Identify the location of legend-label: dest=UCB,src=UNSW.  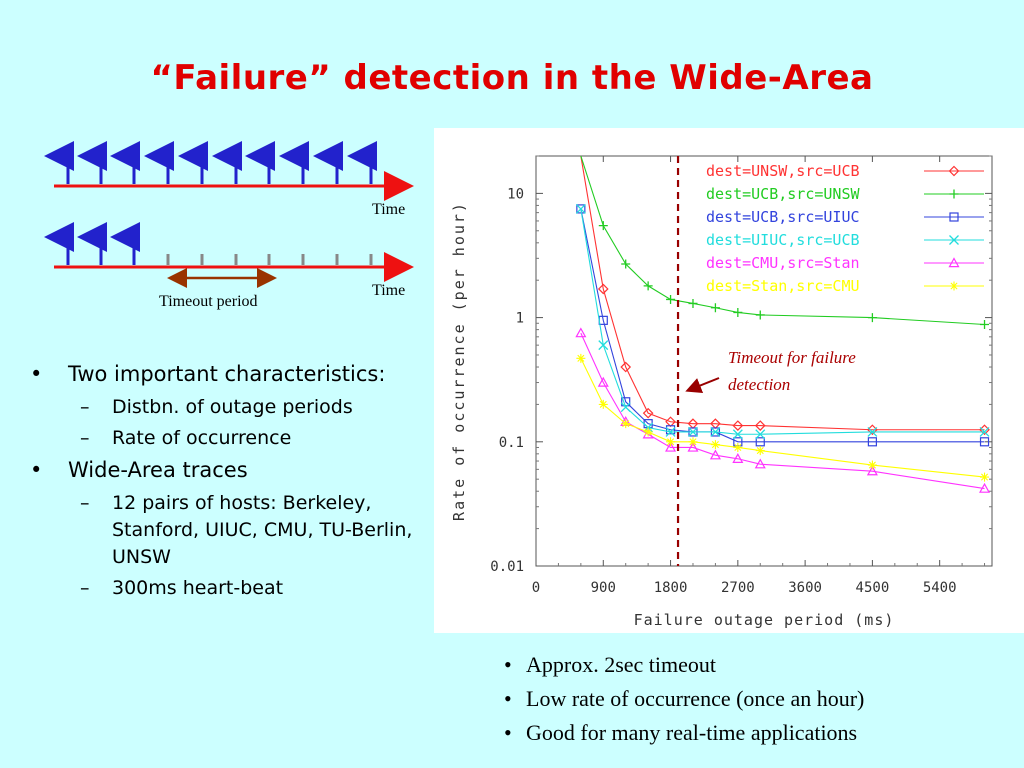
(783, 194).